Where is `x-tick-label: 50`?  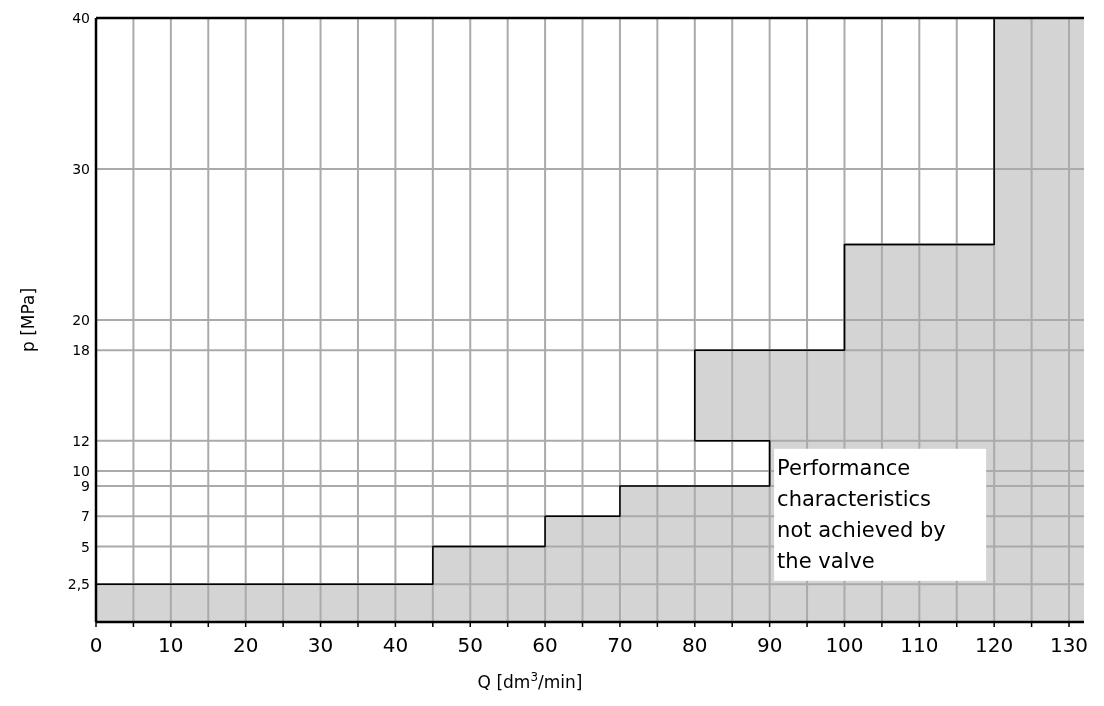
x-tick-label: 50 is located at coordinates (470, 645).